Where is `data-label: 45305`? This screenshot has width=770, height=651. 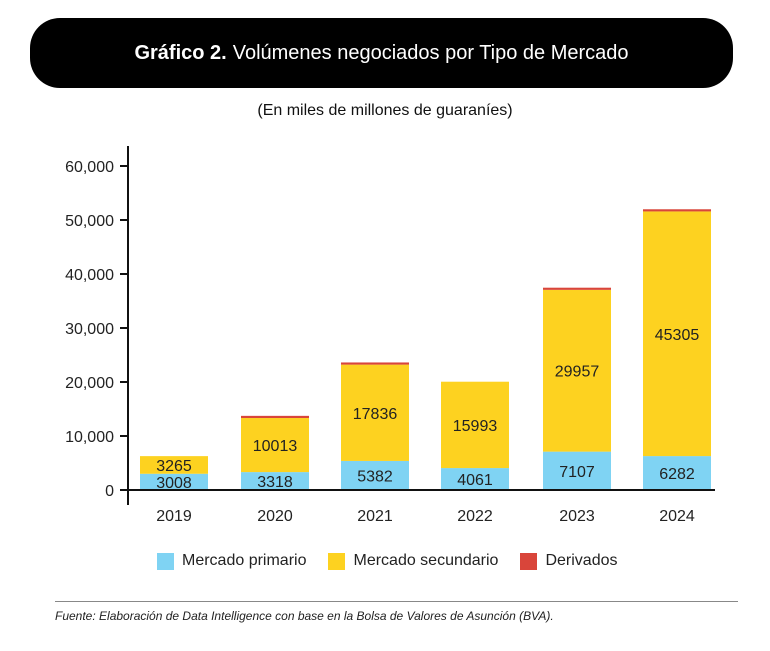
data-label: 45305 is located at coordinates (677, 335).